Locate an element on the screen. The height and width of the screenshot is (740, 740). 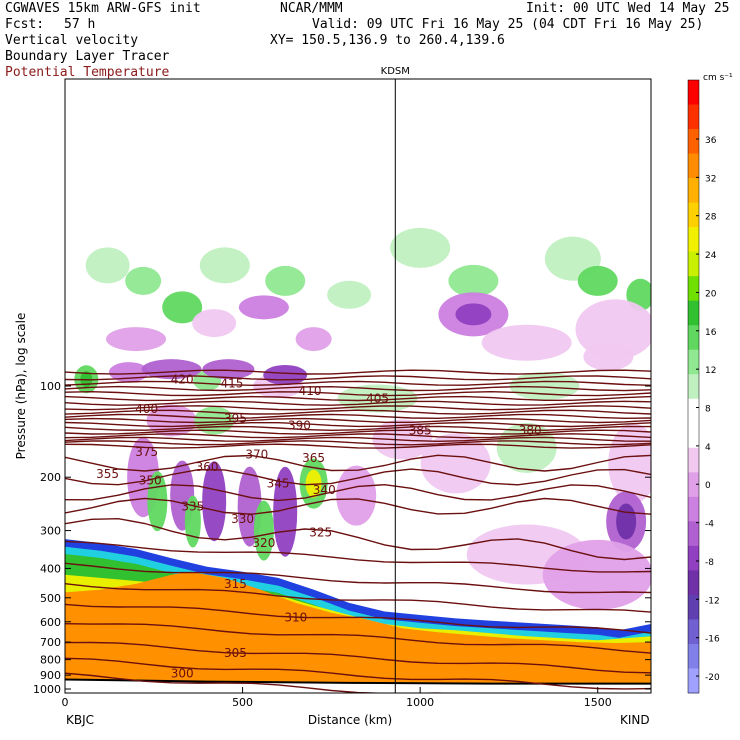
colorbar: 36 32 28 24 20 16 12 8 4 0 -4 -8 -12 -16 -20 is located at coordinates (703, 386).